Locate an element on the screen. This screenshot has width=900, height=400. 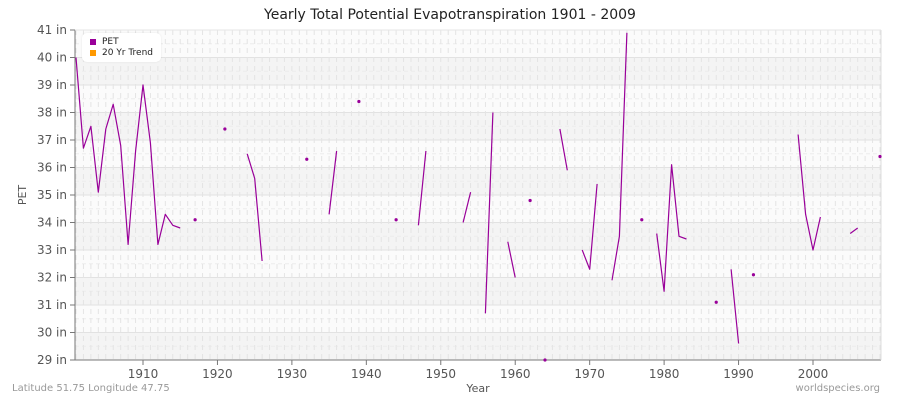
x-tick-label: 1910 is located at coordinates (143, 374).